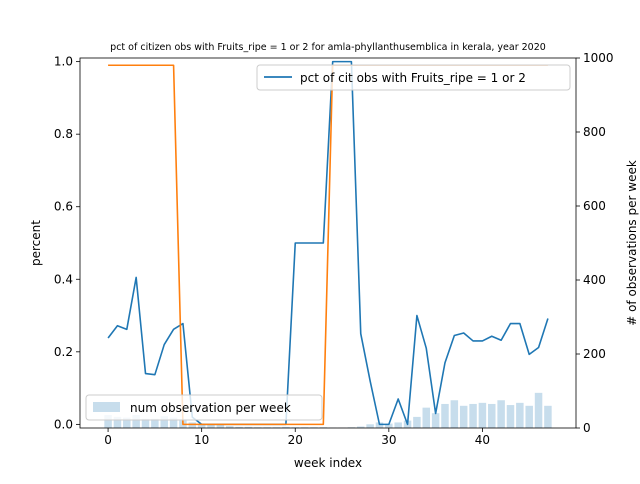  Describe the element at coordinates (63, 134) in the screenshot. I see `y-tick-label: 0.8` at that location.